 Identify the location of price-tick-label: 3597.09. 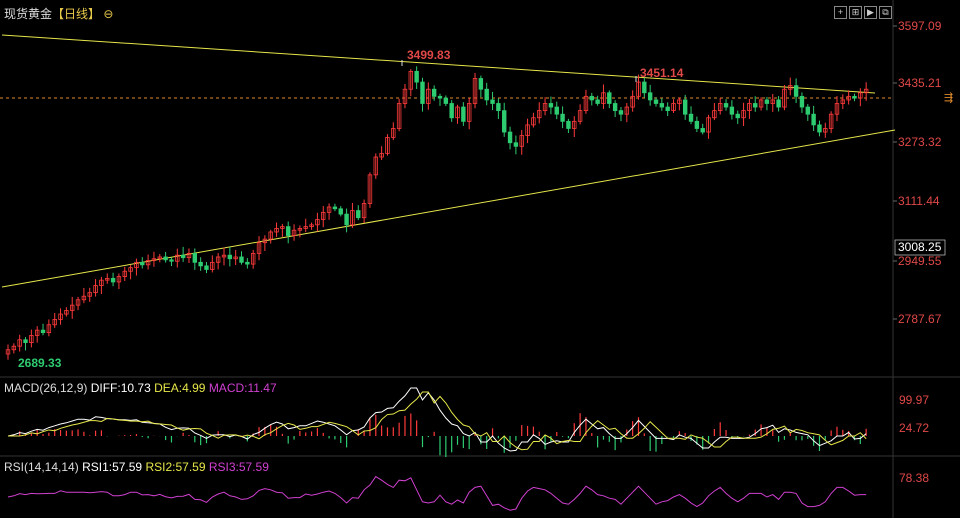
(920, 26).